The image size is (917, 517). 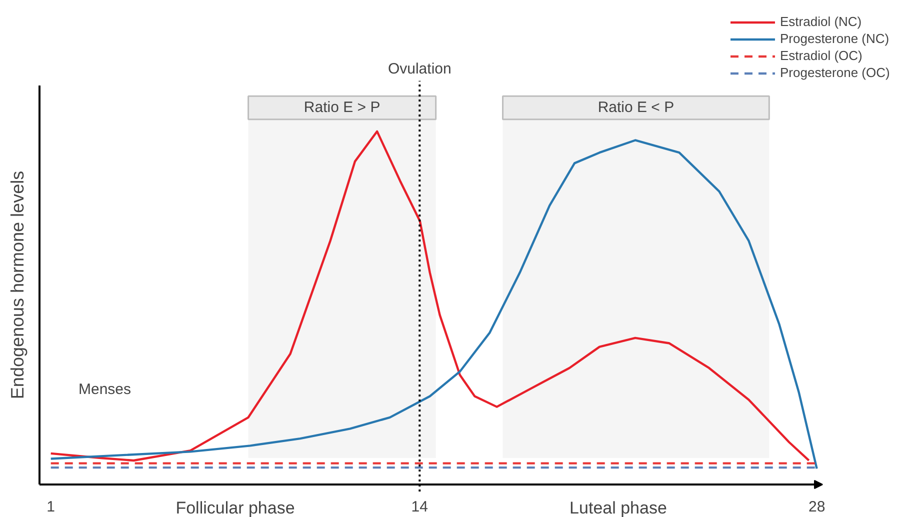 What do you see at coordinates (636, 107) in the screenshot?
I see `band-label: Ratio E < P` at bounding box center [636, 107].